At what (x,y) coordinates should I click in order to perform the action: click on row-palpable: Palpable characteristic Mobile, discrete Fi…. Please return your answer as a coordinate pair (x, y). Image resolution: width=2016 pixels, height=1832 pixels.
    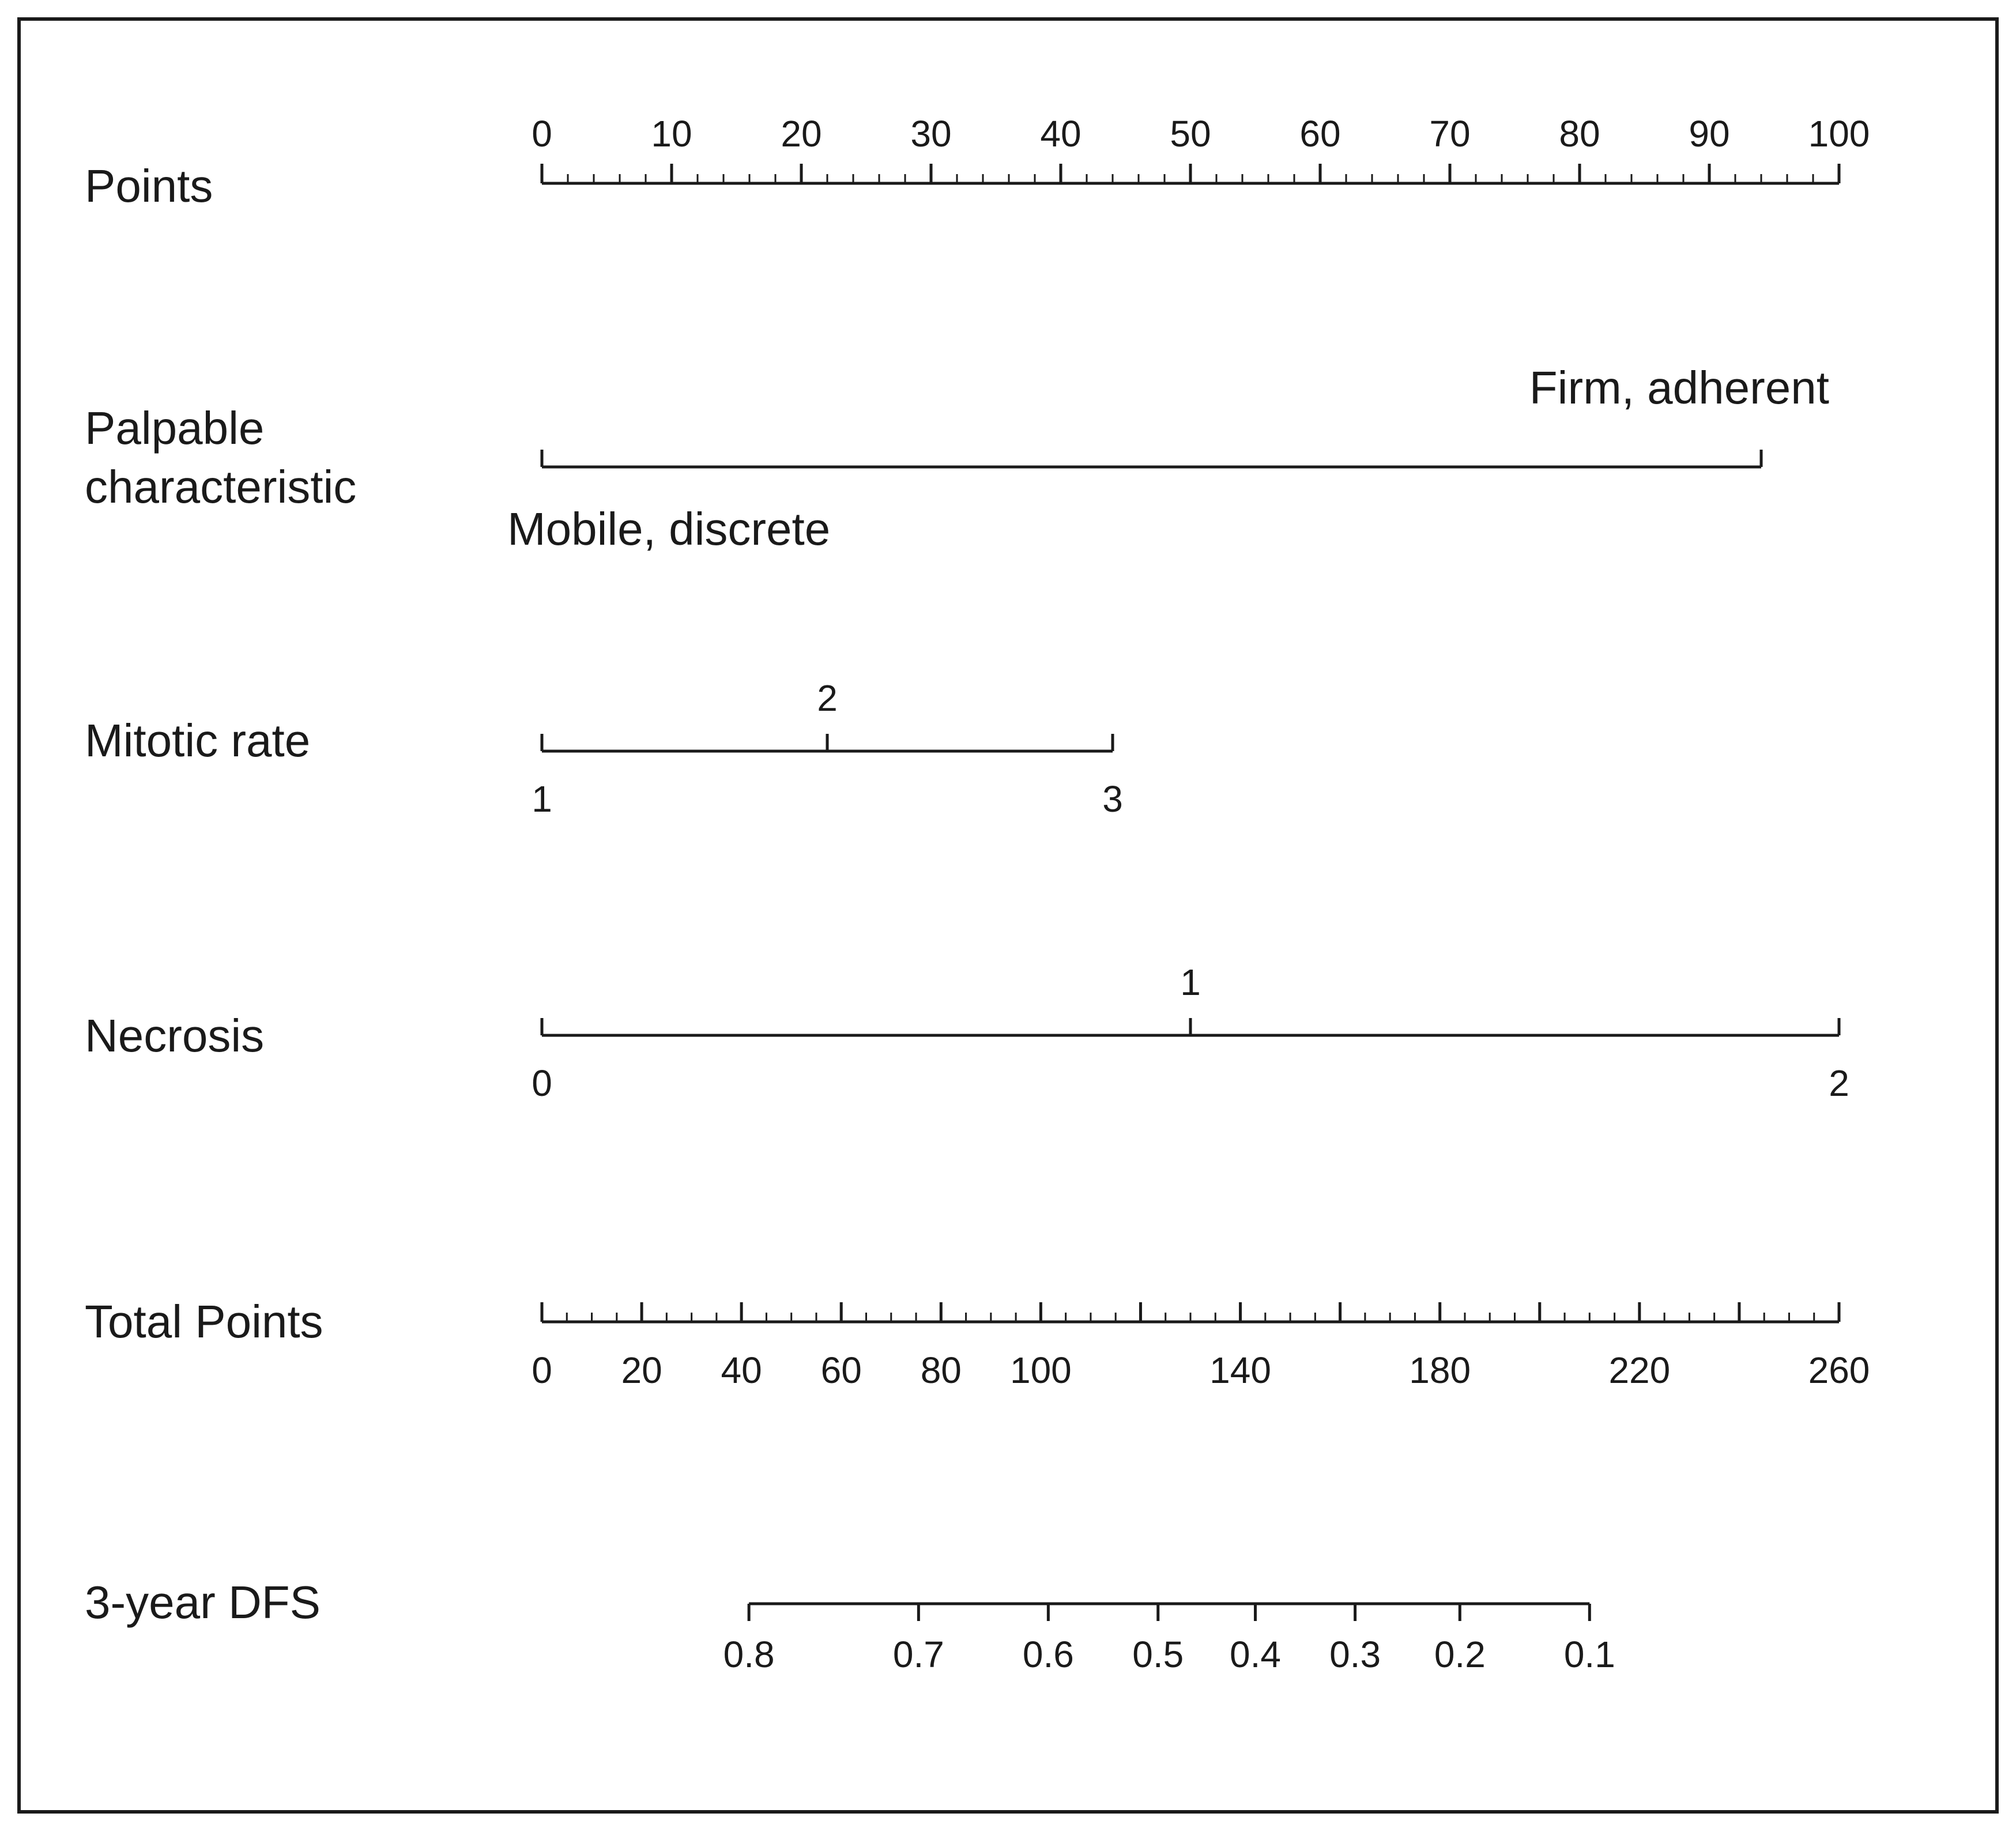
    Looking at the image, I should click on (957, 458).